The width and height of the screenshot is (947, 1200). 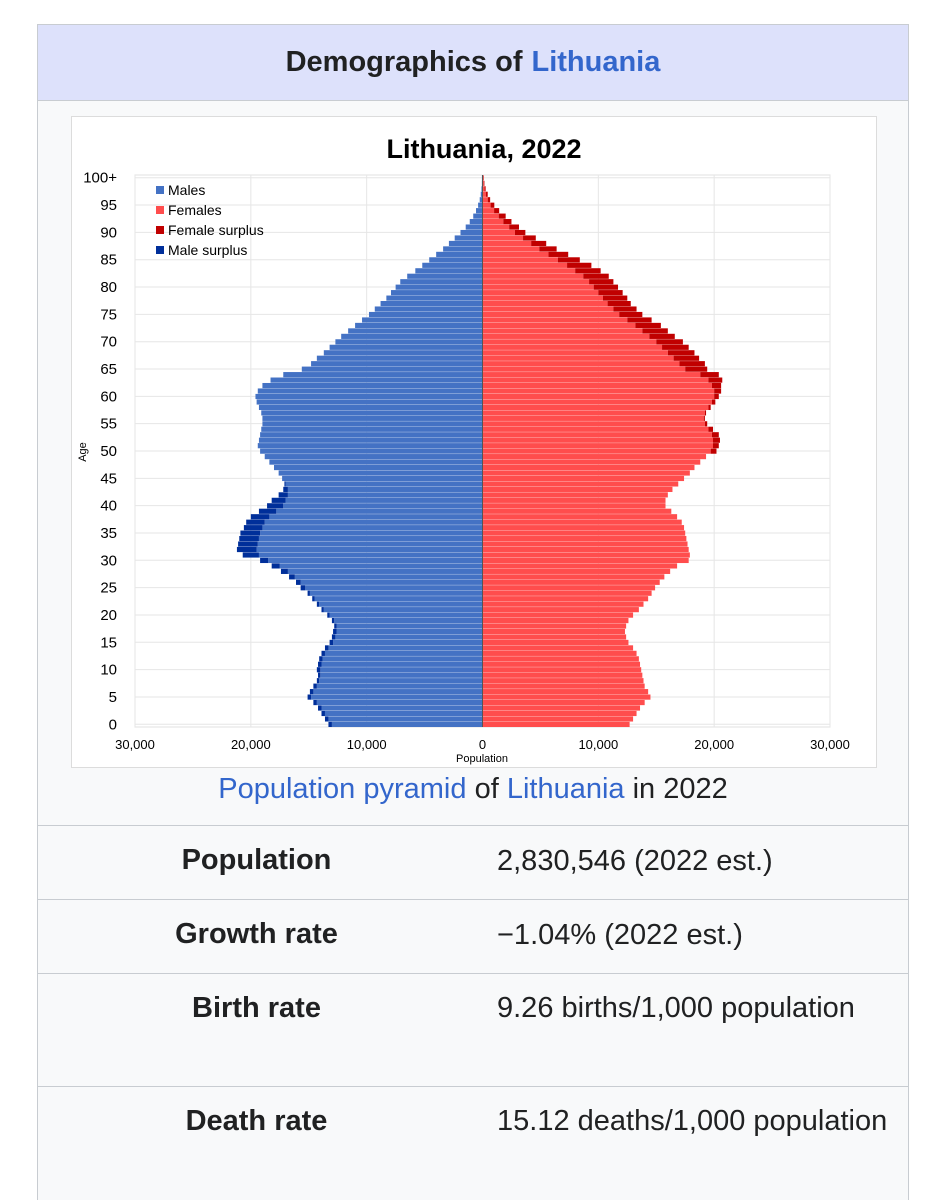 I want to click on lithuania-caption-link: Lithuania, so click(x=565, y=789).